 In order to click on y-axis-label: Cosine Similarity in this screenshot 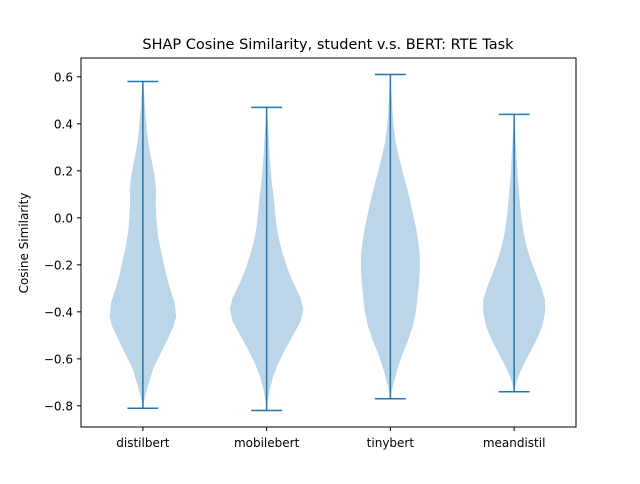, I will do `click(24, 243)`.